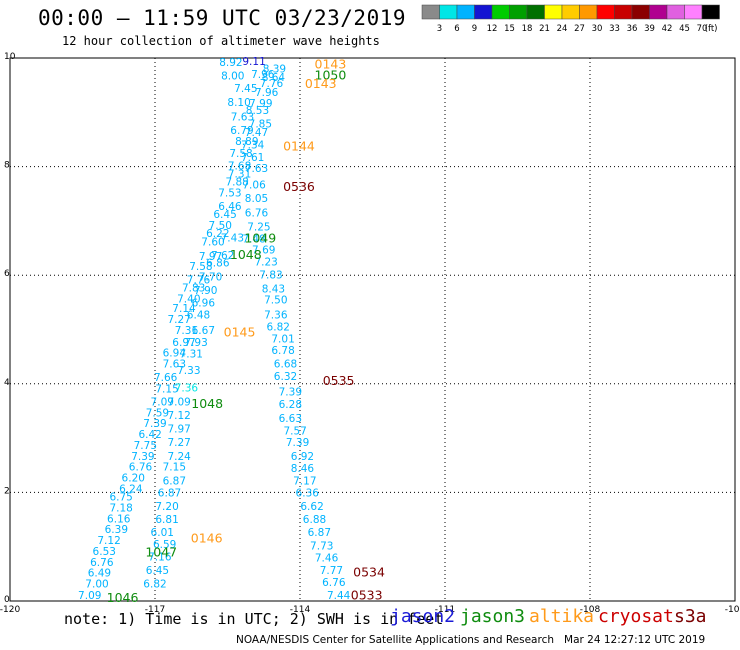 This screenshot has height=650, width=740. I want to click on wave-height-point: 6.48, so click(198, 316).